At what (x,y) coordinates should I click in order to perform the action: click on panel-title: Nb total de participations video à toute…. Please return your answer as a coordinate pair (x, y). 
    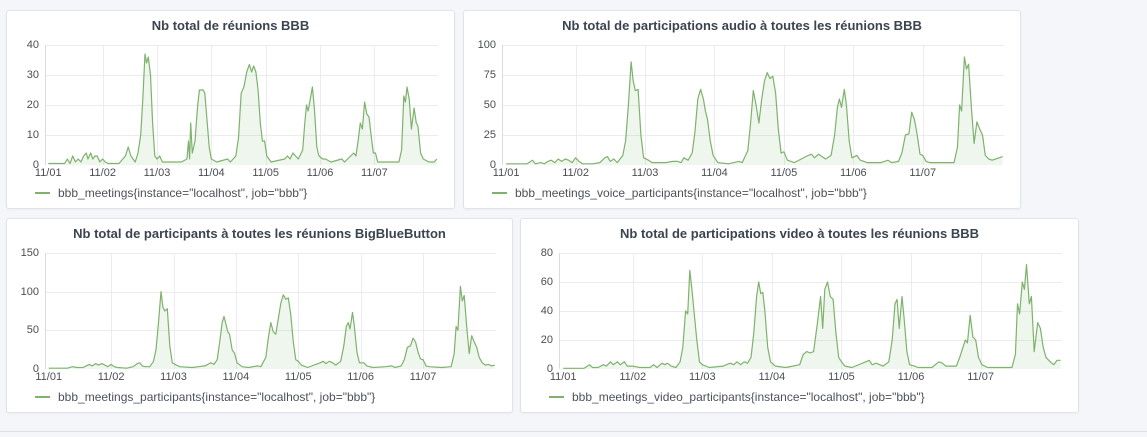
    Looking at the image, I should click on (799, 233).